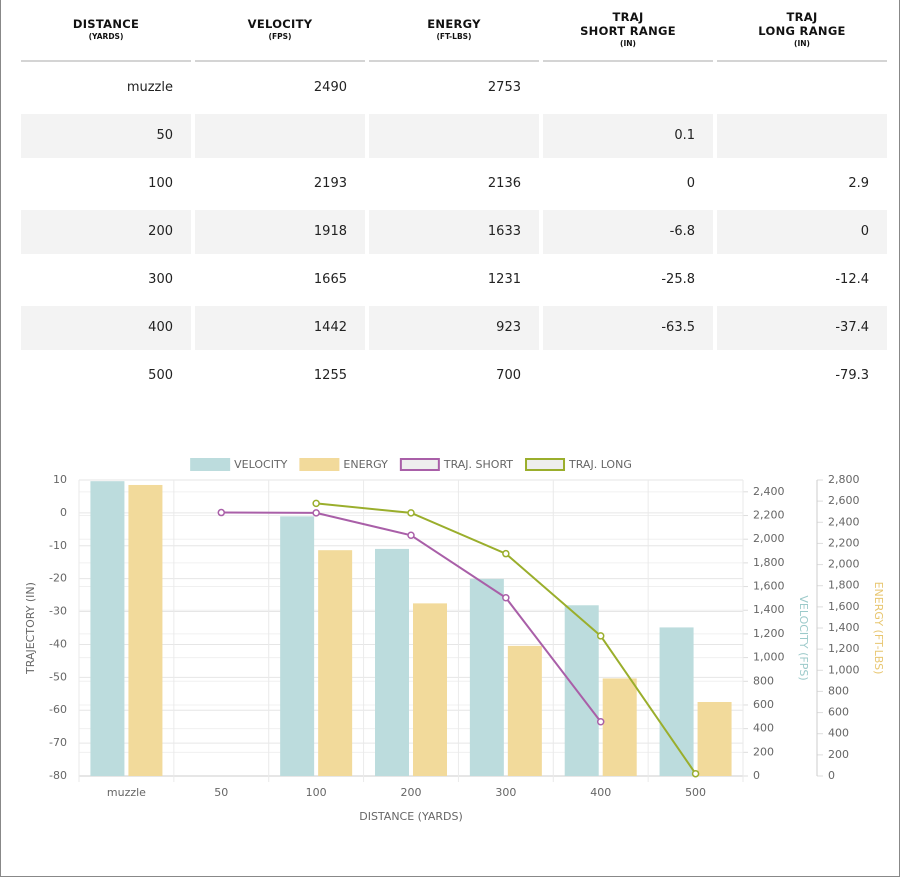 Image resolution: width=900 pixels, height=877 pixels. I want to click on table-cell: 200, so click(106, 232).